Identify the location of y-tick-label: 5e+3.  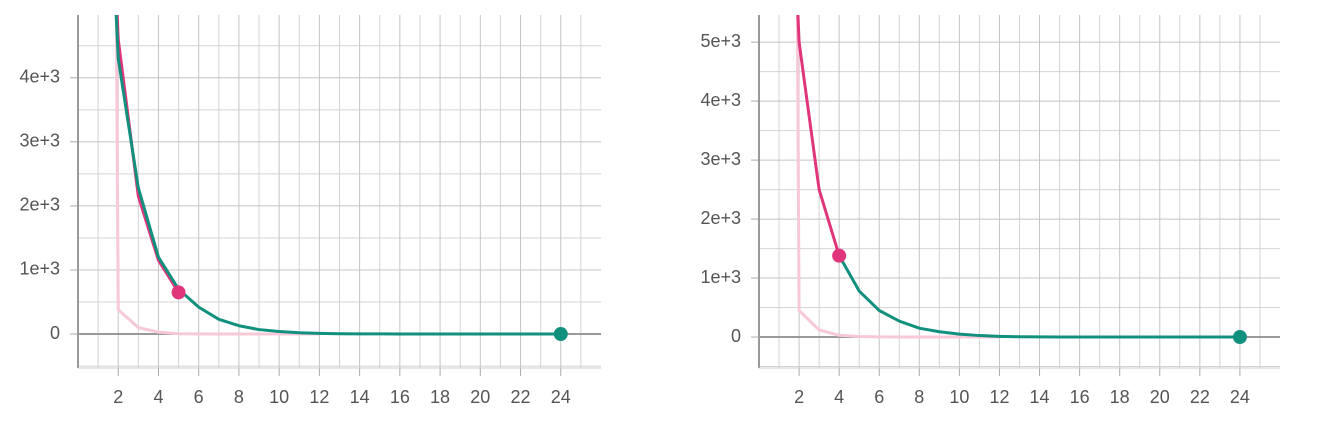
(720, 41).